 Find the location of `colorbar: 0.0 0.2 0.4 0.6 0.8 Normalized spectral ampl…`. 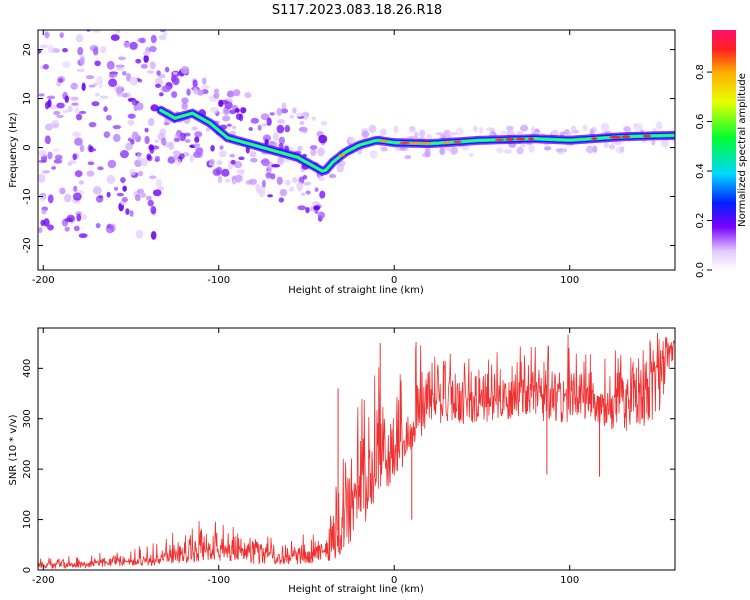

colorbar: 0.0 0.2 0.4 0.6 0.8 Normalized spectral ampl… is located at coordinates (721, 154).